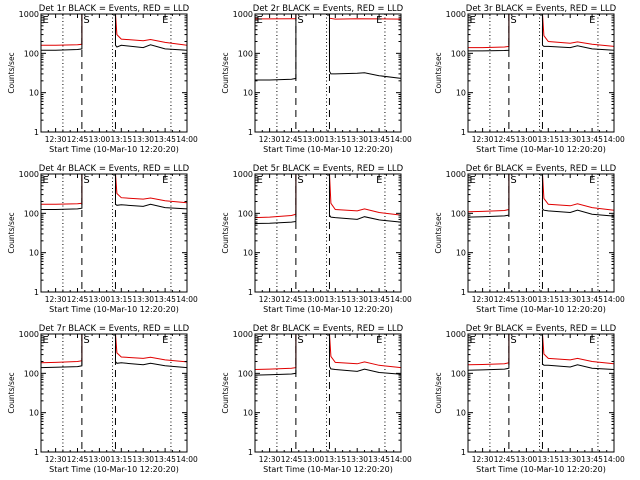  Describe the element at coordinates (11, 232) in the screenshot. I see `det-4-y-axis-label: Counts/sec` at that location.